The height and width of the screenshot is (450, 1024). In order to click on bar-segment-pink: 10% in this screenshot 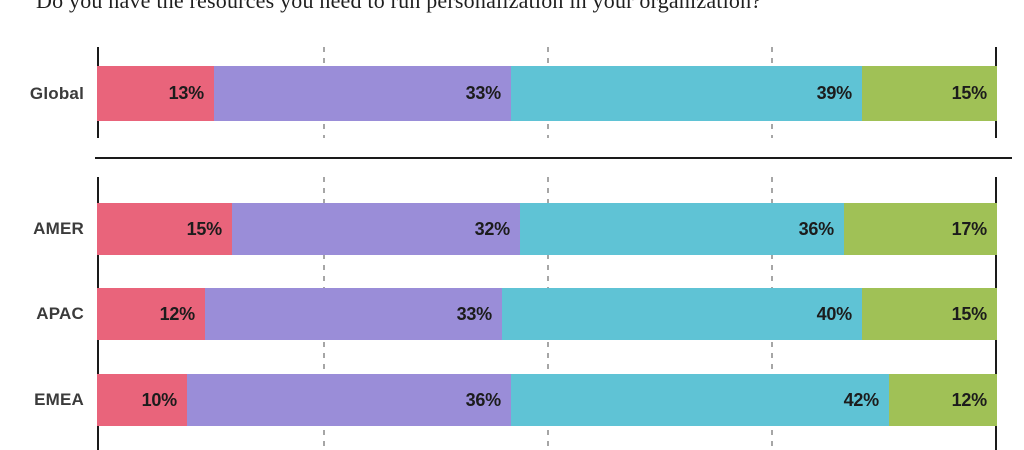, I will do `click(142, 400)`.